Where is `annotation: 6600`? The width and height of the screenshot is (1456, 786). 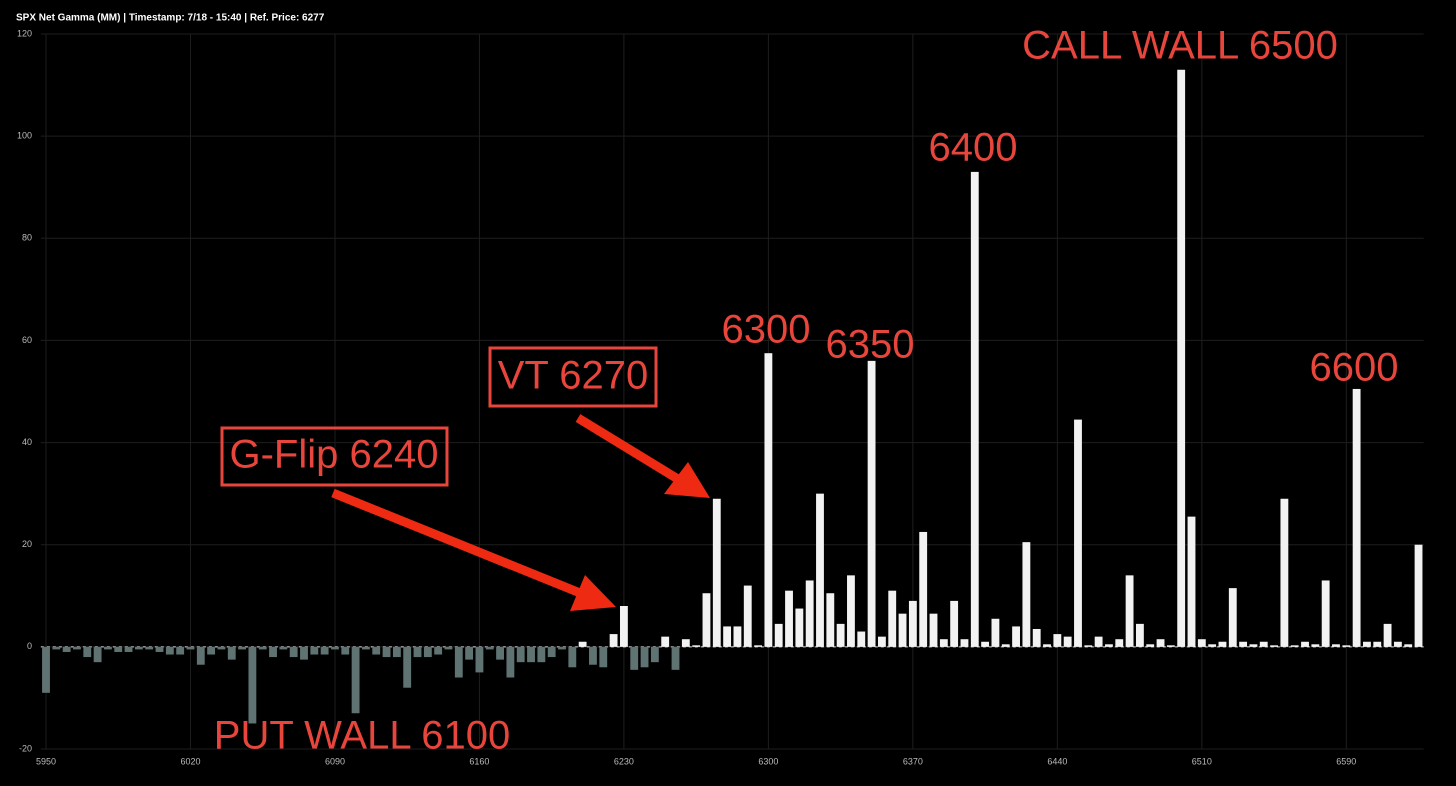 annotation: 6600 is located at coordinates (1354, 368).